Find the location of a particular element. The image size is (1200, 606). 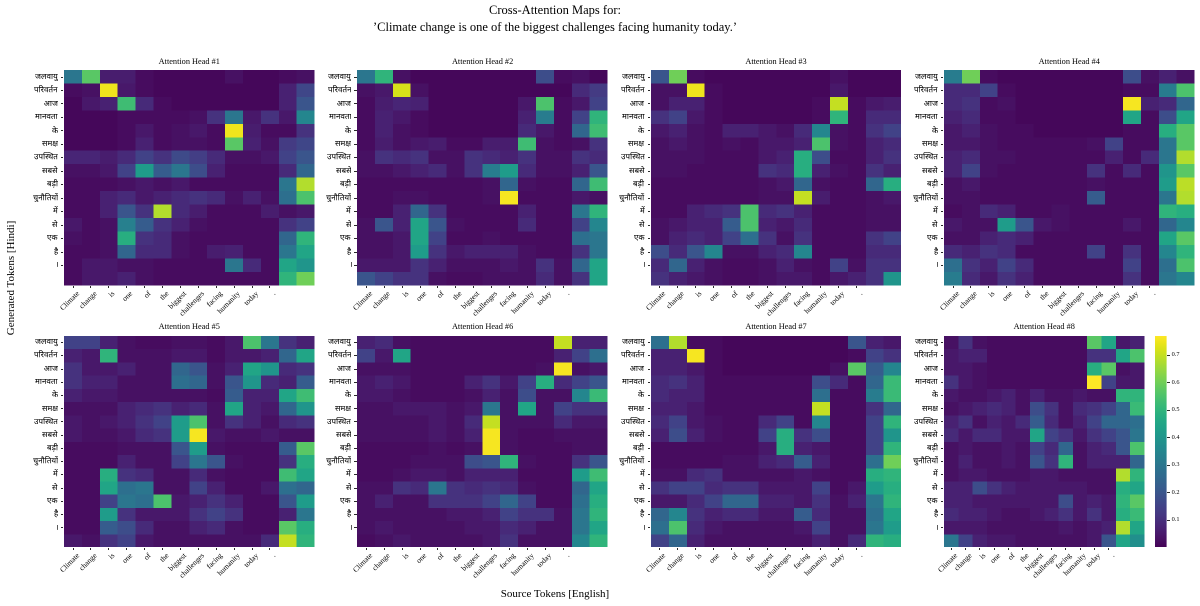

panel-title: Attention Head #8 is located at coordinates (1044, 327).